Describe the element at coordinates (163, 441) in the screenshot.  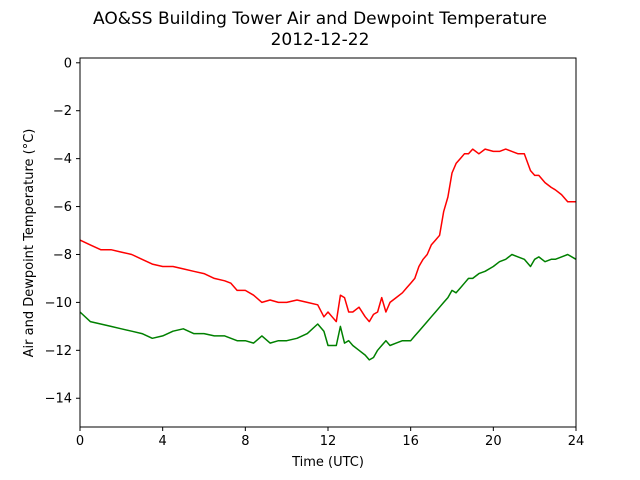
I see `x-tick-label: 4` at that location.